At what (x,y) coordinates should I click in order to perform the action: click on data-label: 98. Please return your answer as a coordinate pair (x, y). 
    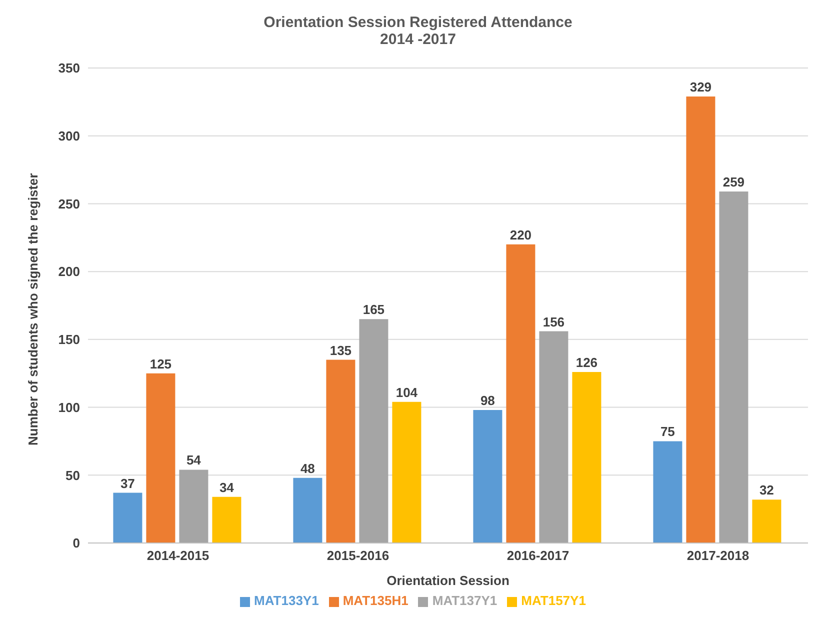
    Looking at the image, I should click on (487, 400).